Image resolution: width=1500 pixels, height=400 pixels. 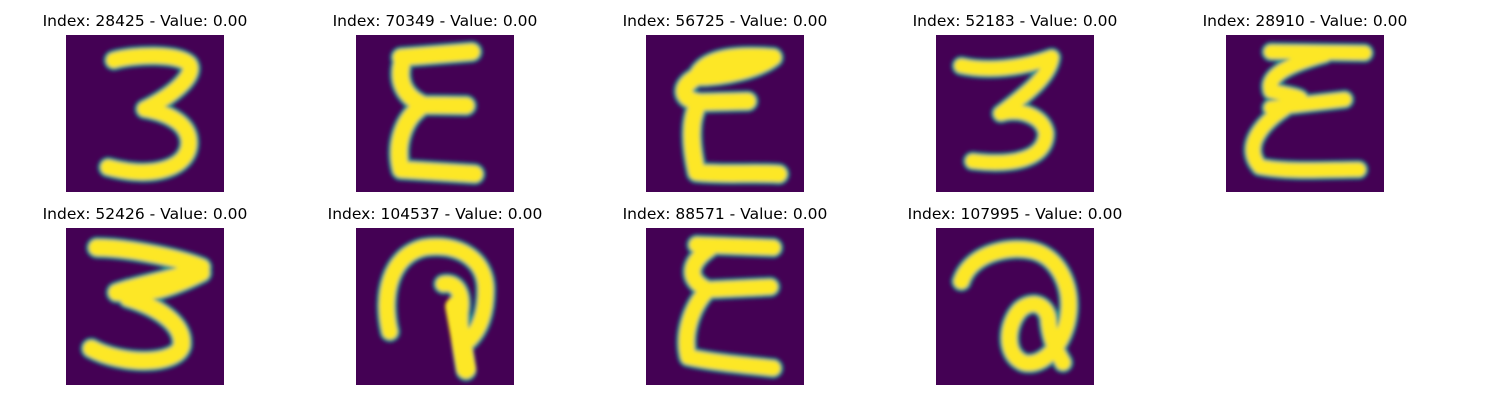 What do you see at coordinates (145, 21) in the screenshot?
I see `panel-title: Index: 28425 - Value: 0.00` at bounding box center [145, 21].